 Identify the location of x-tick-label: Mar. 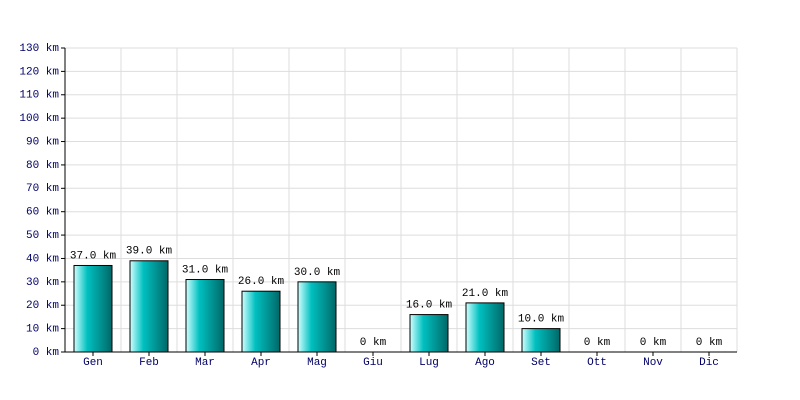
(205, 363).